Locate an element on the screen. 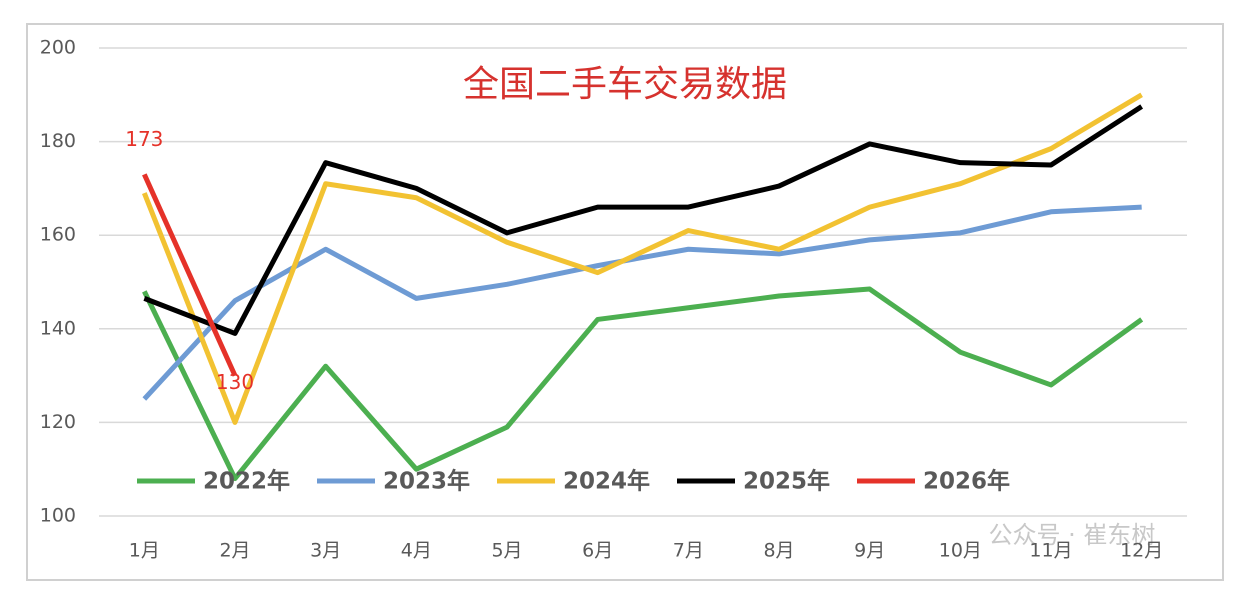  x-tick-label: 10月 is located at coordinates (960, 551).